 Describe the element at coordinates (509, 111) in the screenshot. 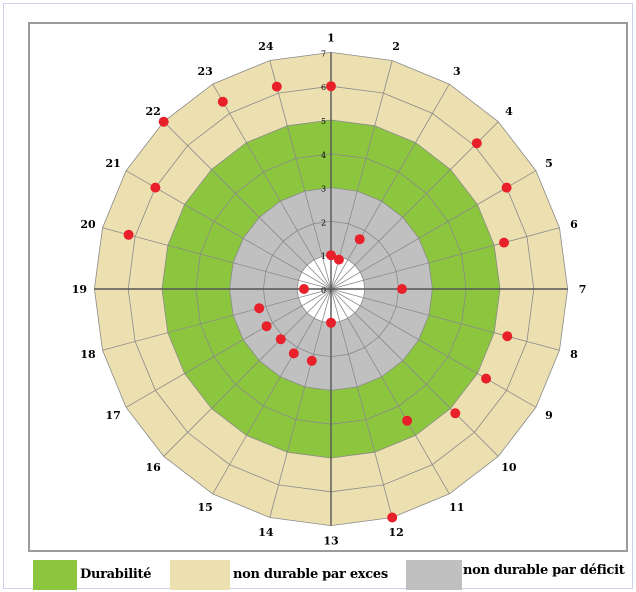

I see `spoke-label-4: 4` at that location.